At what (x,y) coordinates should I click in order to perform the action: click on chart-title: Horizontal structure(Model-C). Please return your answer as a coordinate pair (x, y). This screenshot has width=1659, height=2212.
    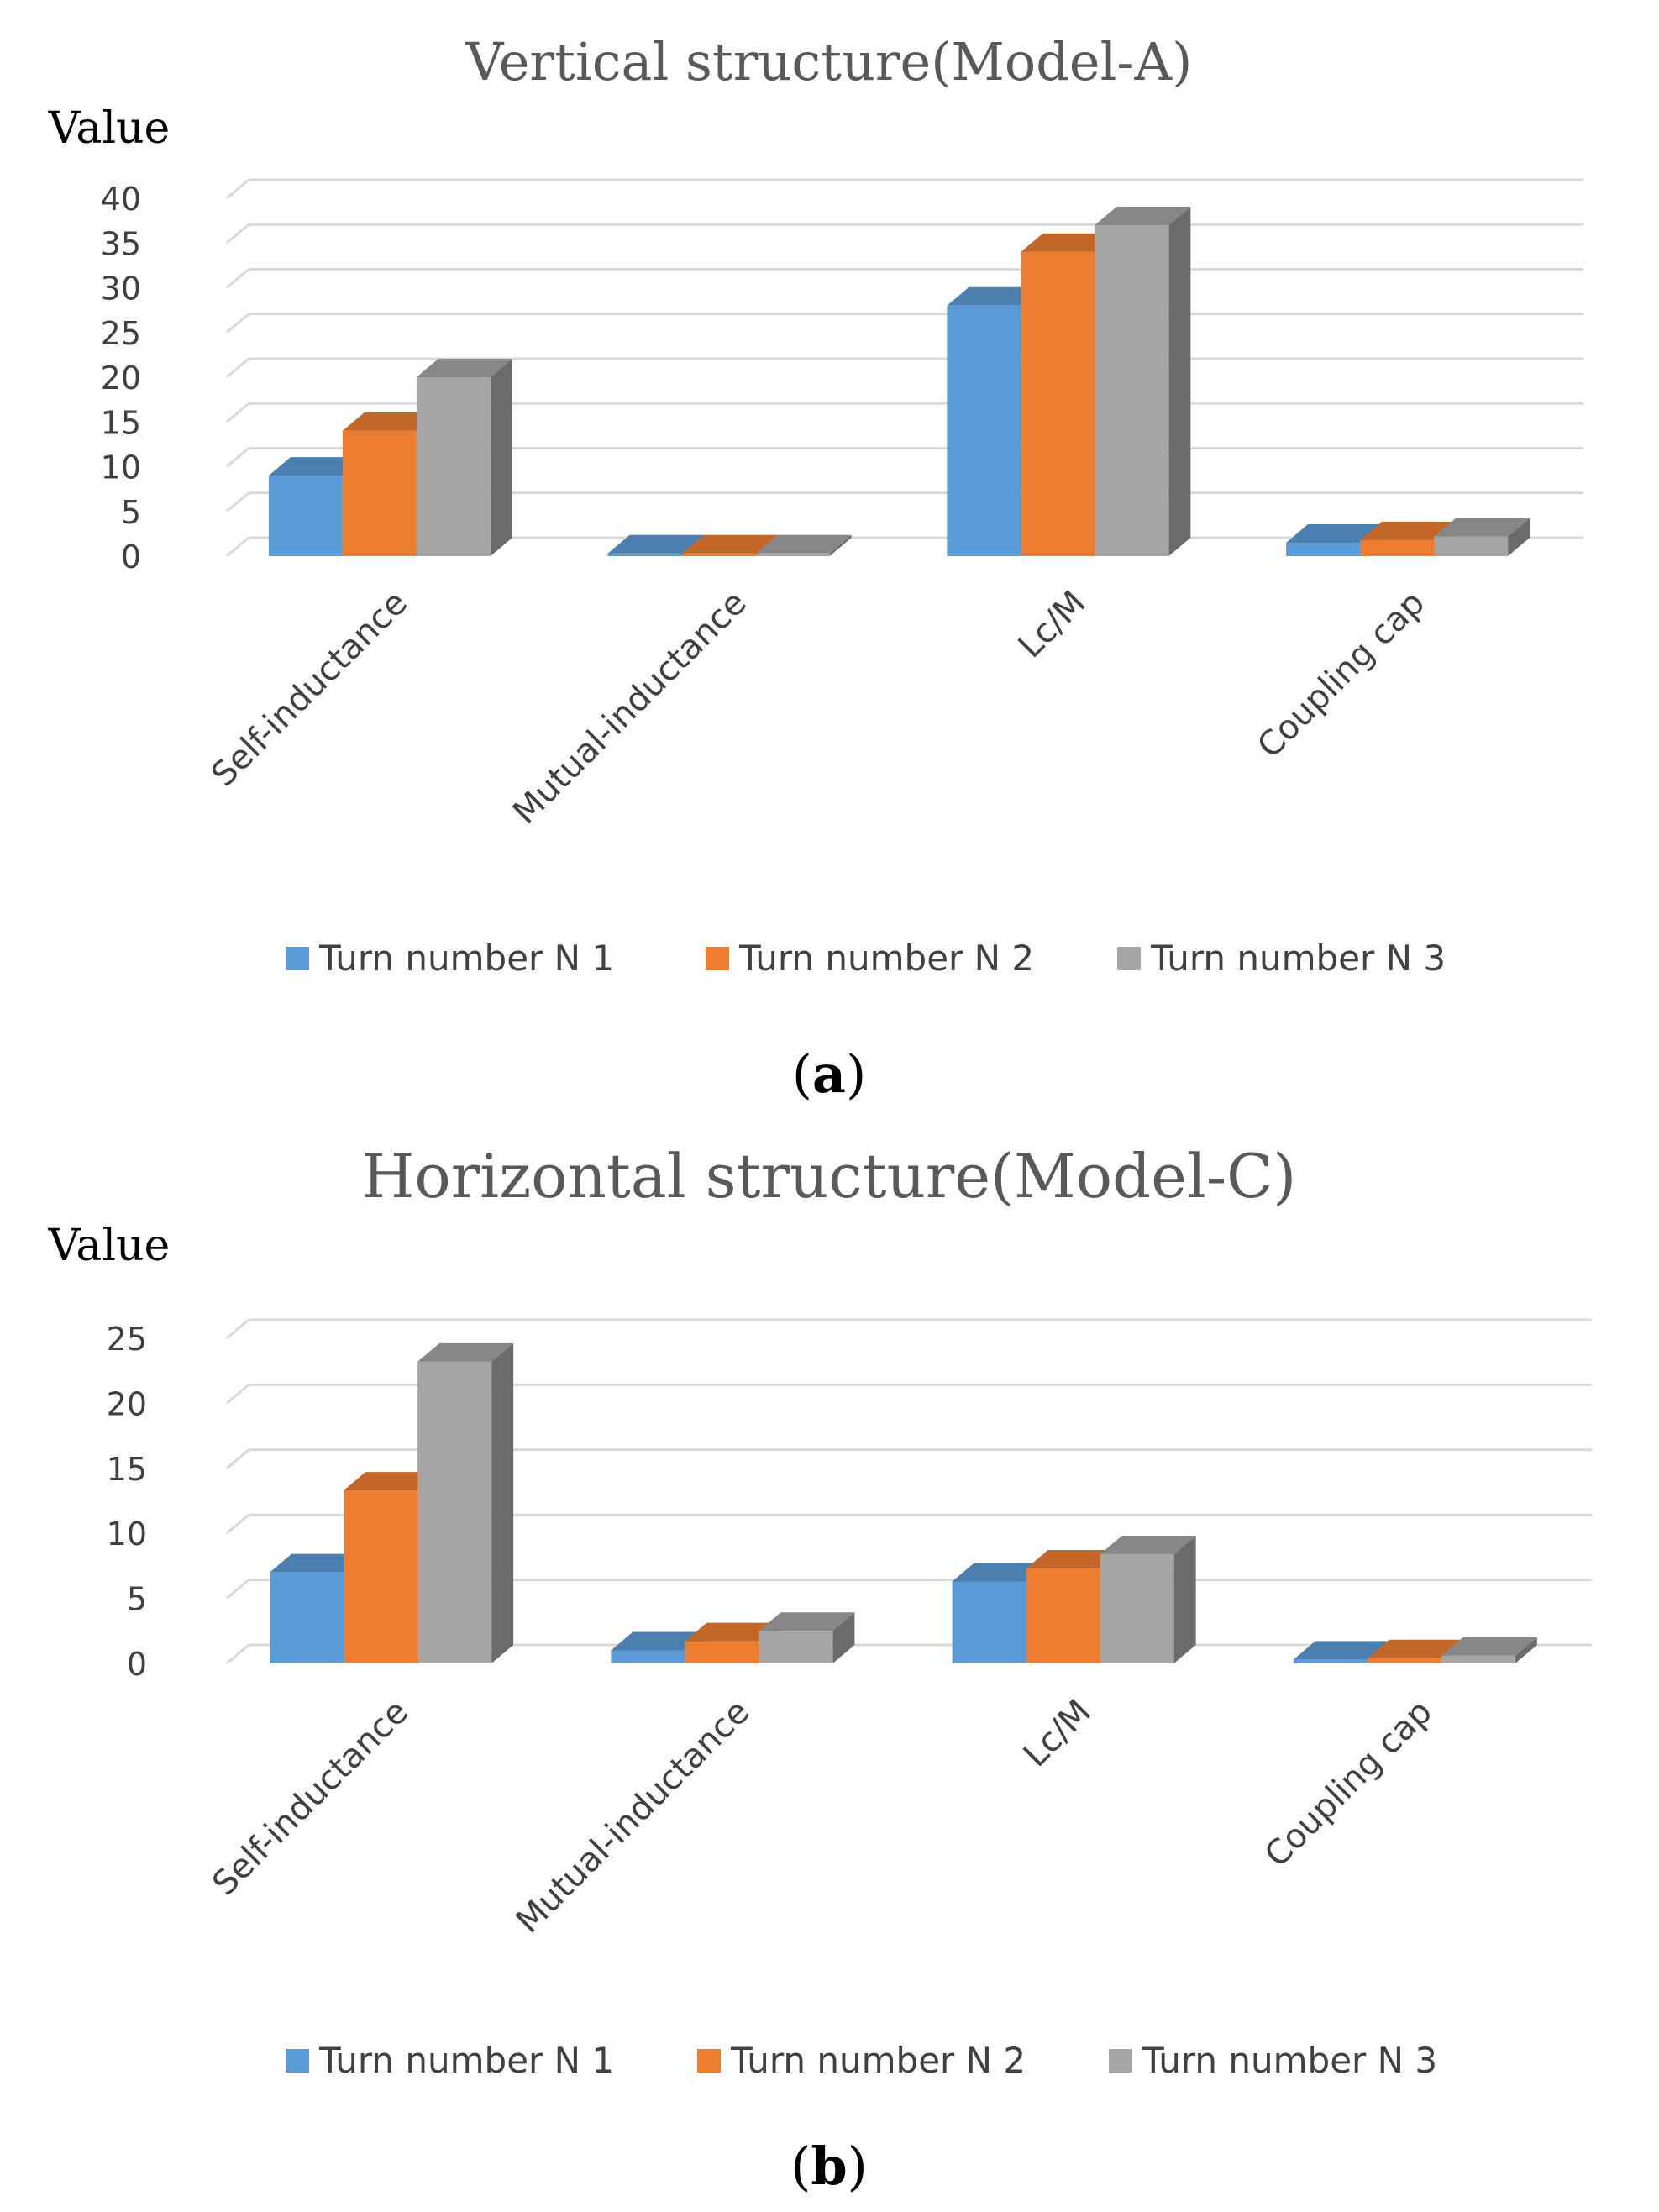
    Looking at the image, I should click on (829, 1176).